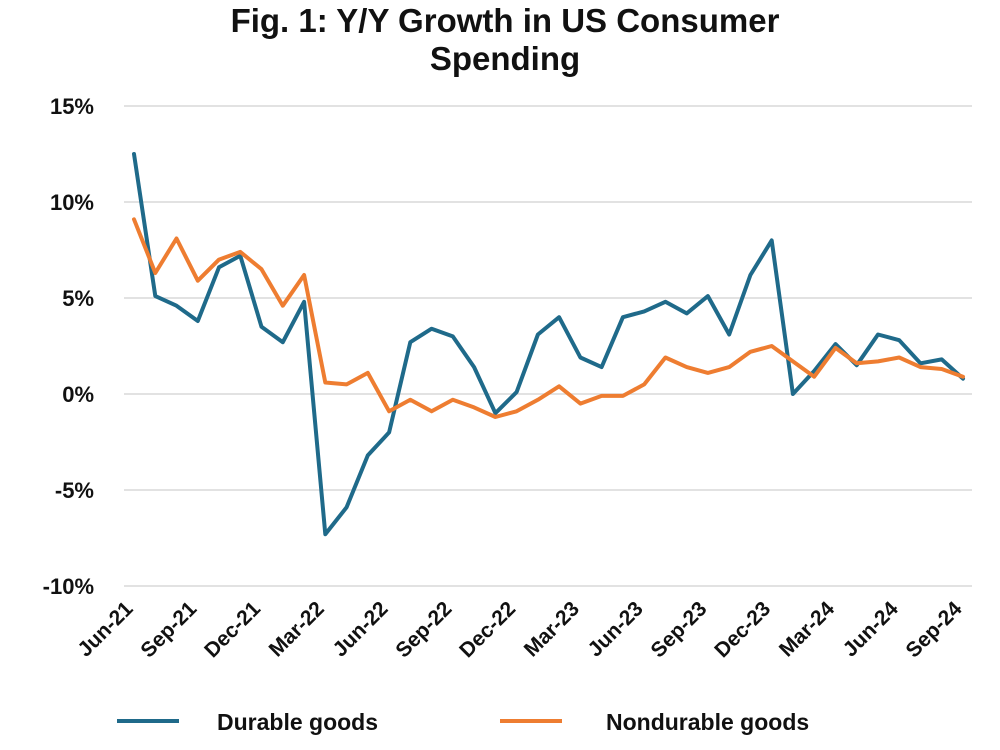  Describe the element at coordinates (505, 20) in the screenshot. I see `chart-title-line-1: Fig. 1: Y/Y Growth in US Consumer` at that location.